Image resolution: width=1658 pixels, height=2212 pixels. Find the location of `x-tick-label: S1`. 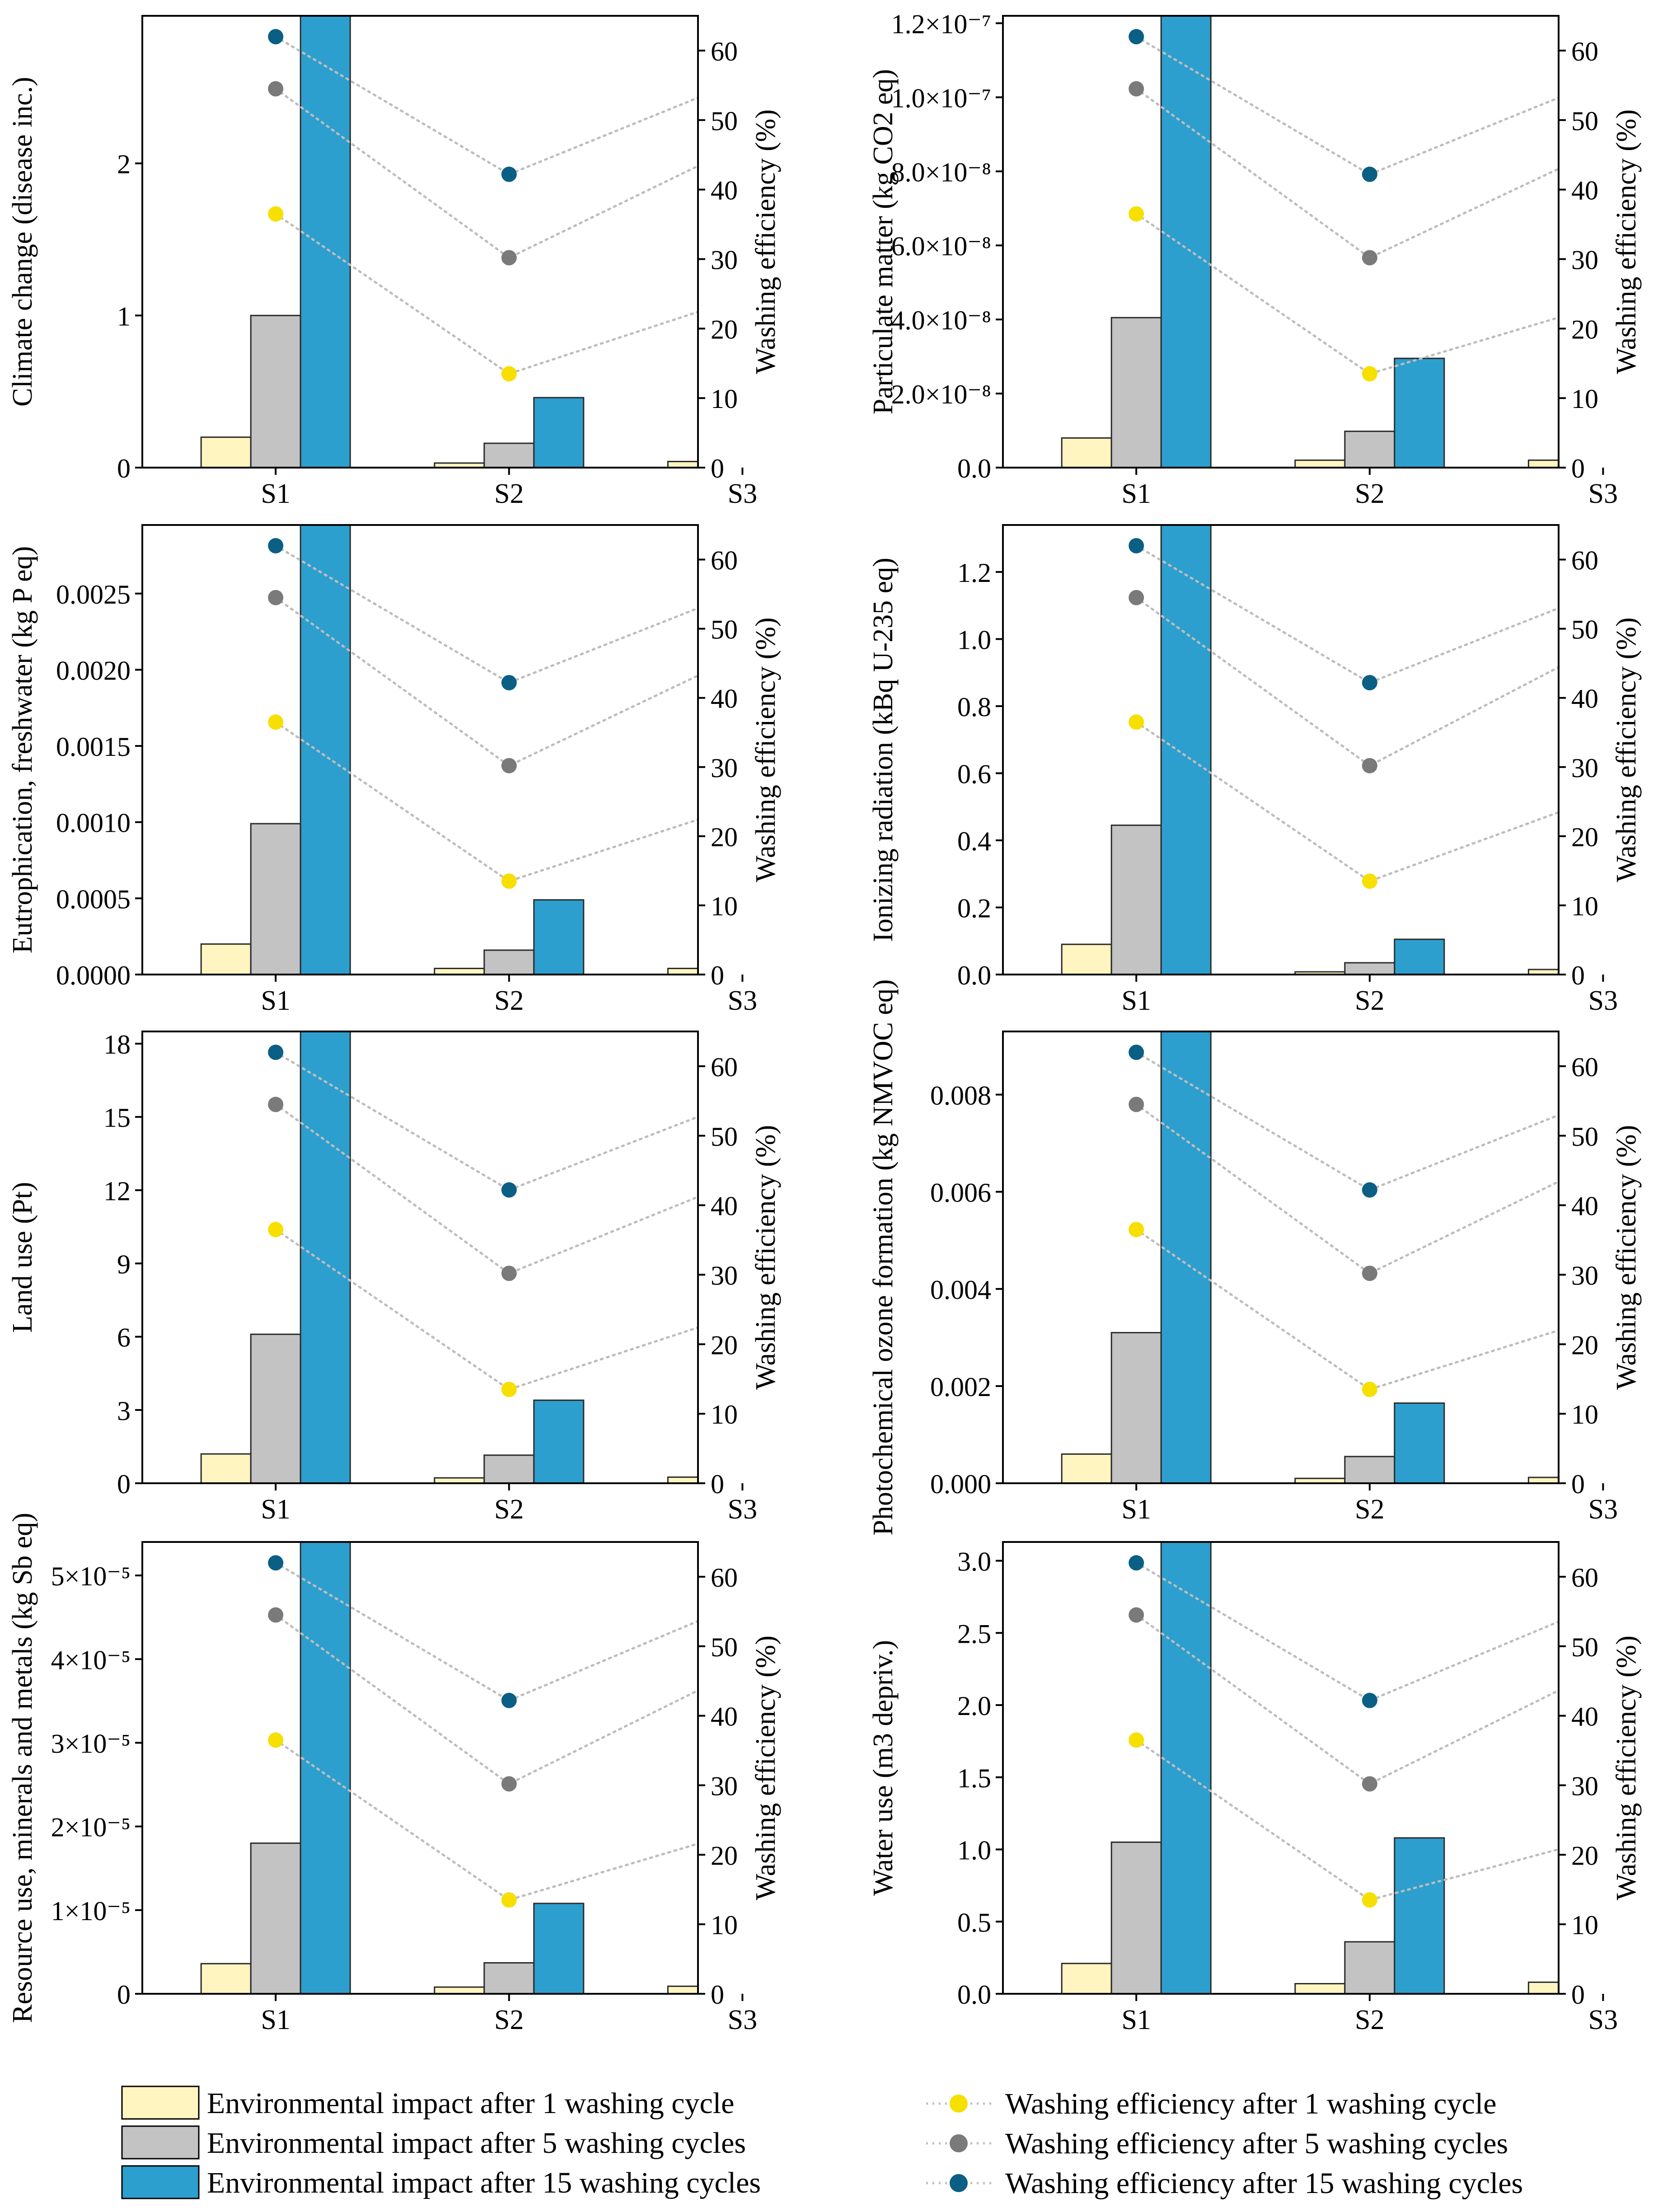

x-tick-label: S1 is located at coordinates (1136, 2020).